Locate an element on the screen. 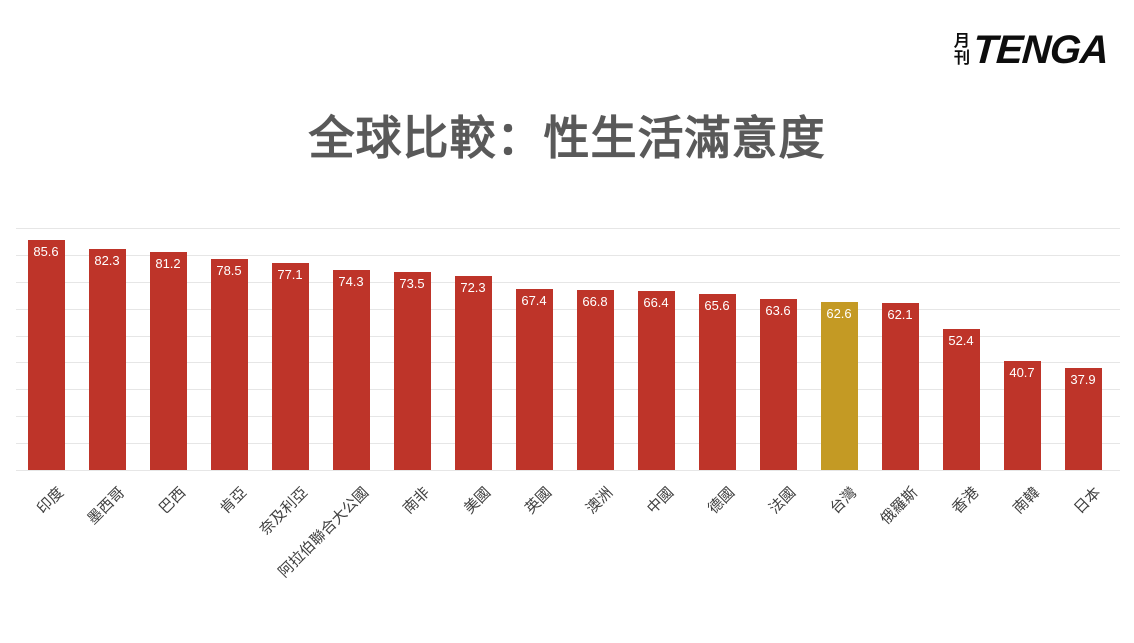 This screenshot has width=1134, height=643. logo-prefix-top: 月 is located at coordinates (961, 41).